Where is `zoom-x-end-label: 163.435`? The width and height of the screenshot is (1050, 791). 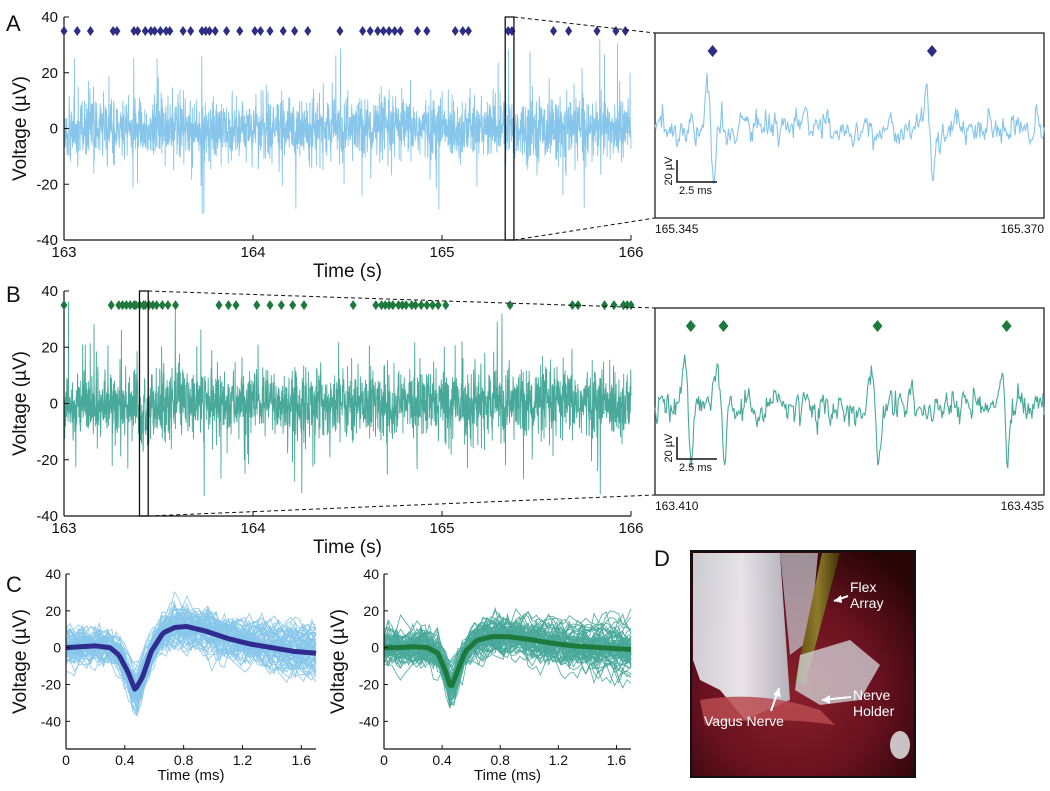
zoom-x-end-label: 163.435 is located at coordinates (1023, 506).